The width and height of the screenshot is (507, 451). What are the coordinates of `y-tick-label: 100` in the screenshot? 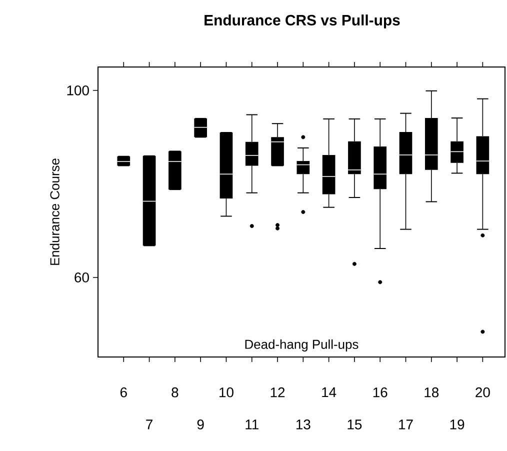 It's located at (78, 90).